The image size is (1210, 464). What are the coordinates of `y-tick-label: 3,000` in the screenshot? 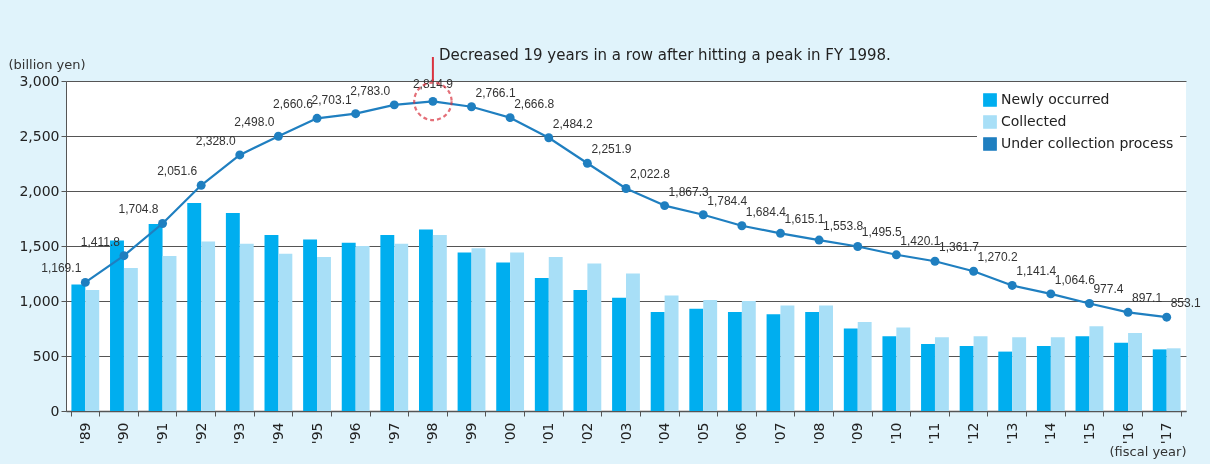 It's located at (39, 80).